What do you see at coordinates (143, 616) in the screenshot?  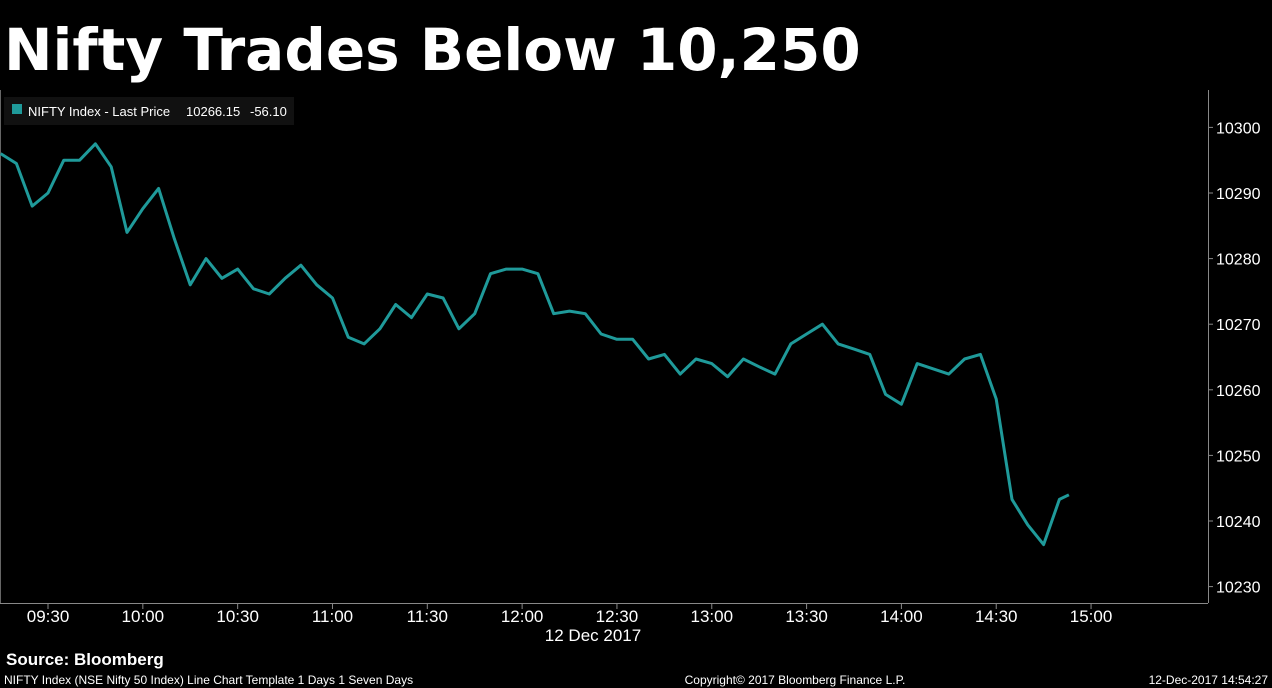 I see `x-tick-label: 10:00` at bounding box center [143, 616].